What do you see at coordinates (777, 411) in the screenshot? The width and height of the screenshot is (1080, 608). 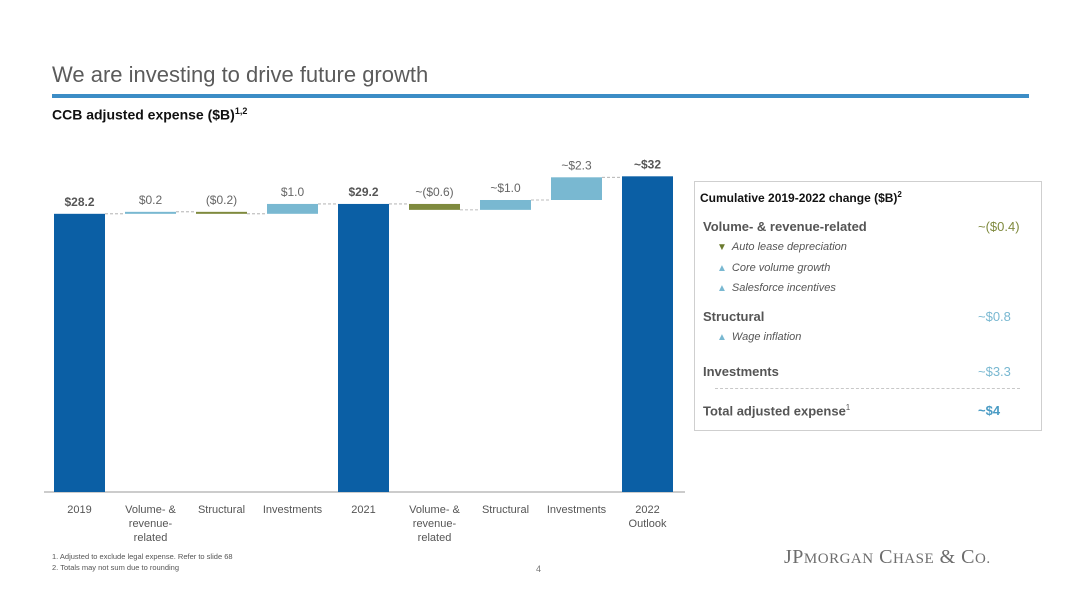 I see `total-label: Total adjusted expense1` at bounding box center [777, 411].